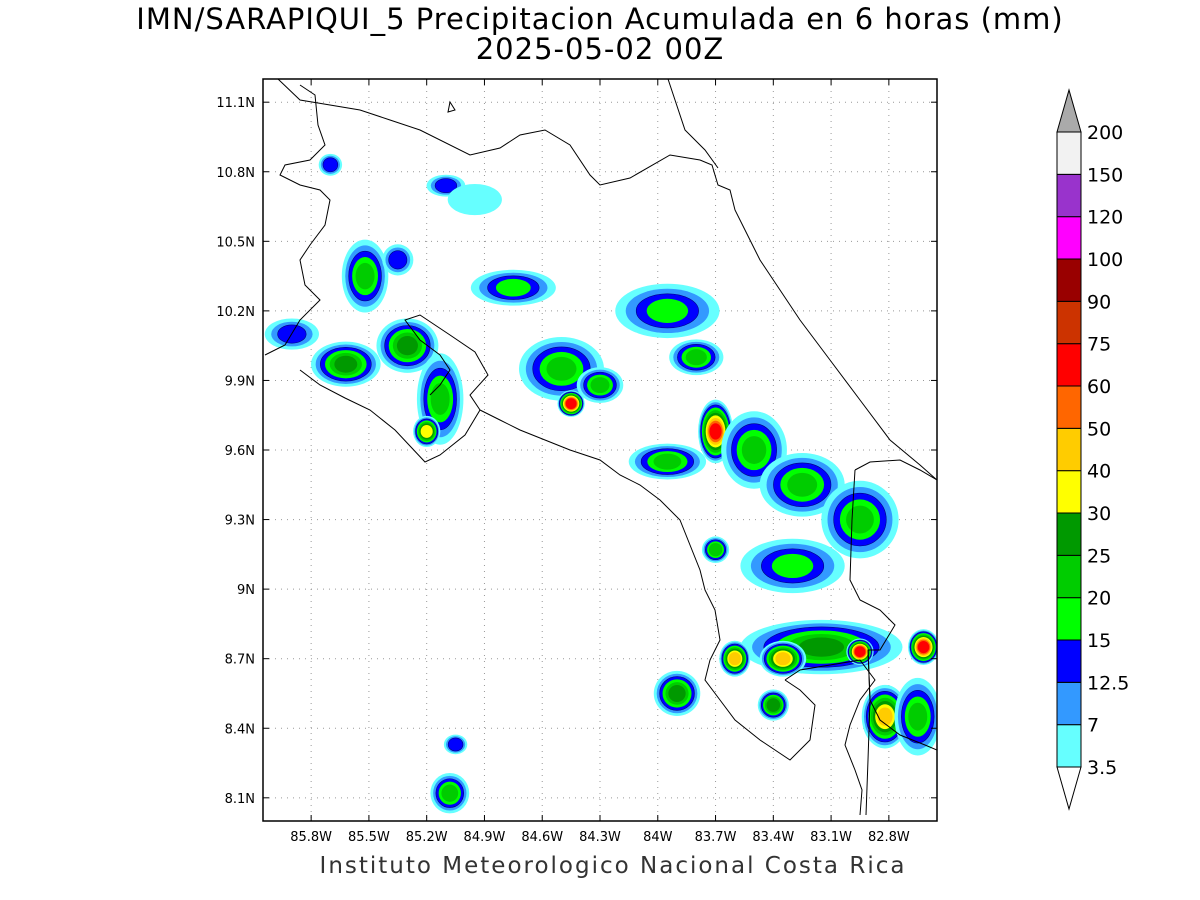  I want to click on central-pacific-coast, so click(647, 585).